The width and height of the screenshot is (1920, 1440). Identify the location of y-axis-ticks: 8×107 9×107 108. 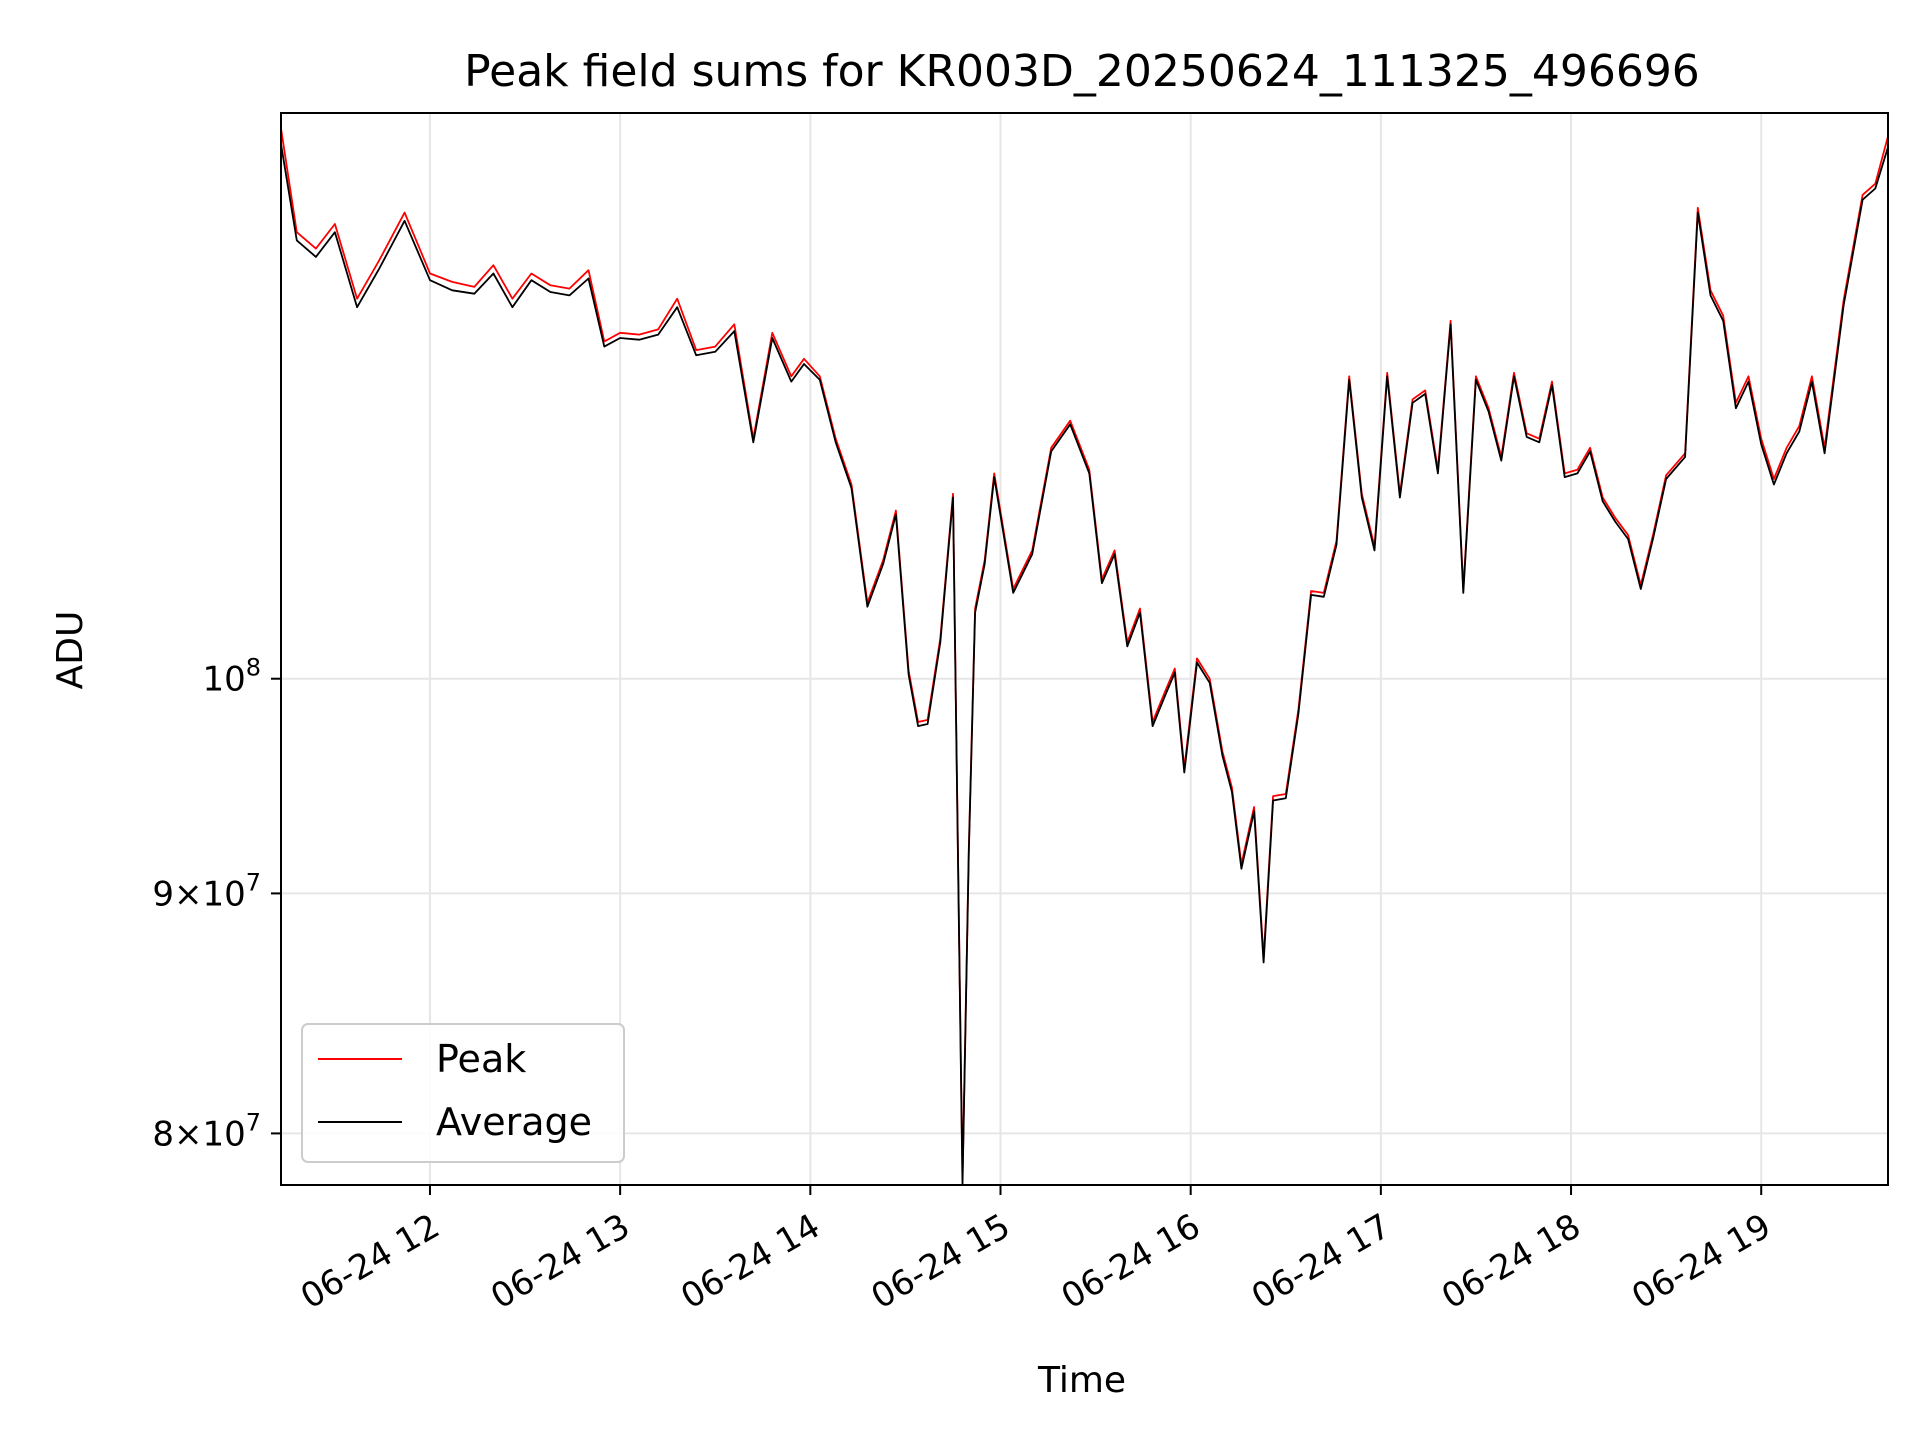
(216, 904).